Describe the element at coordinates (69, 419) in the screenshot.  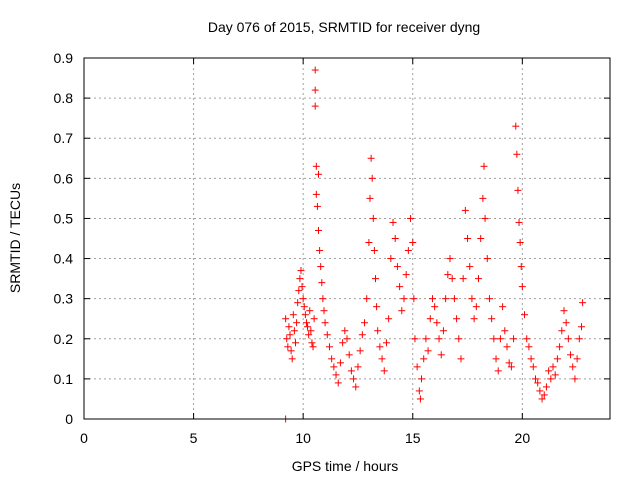
I see `y-tick-label: 0` at that location.